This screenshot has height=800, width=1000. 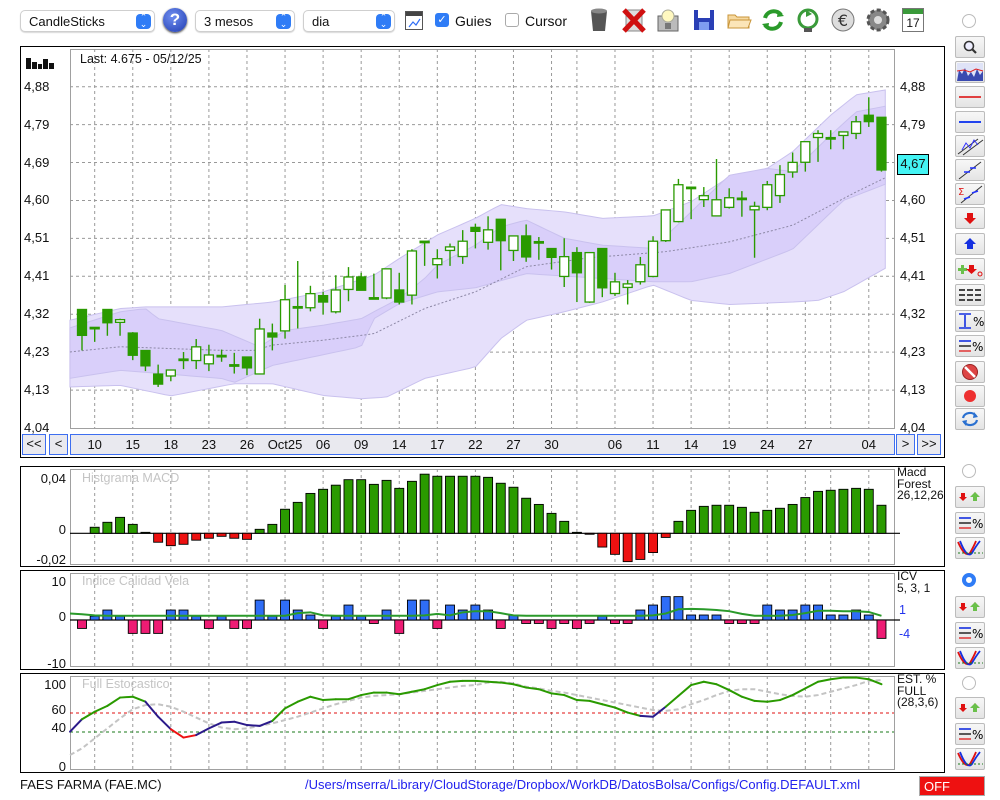 I want to click on blue-line-button, so click(x=970, y=122).